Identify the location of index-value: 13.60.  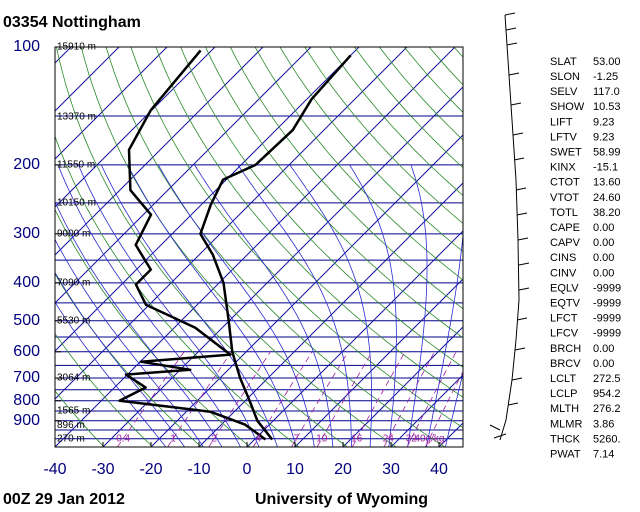
(607, 183).